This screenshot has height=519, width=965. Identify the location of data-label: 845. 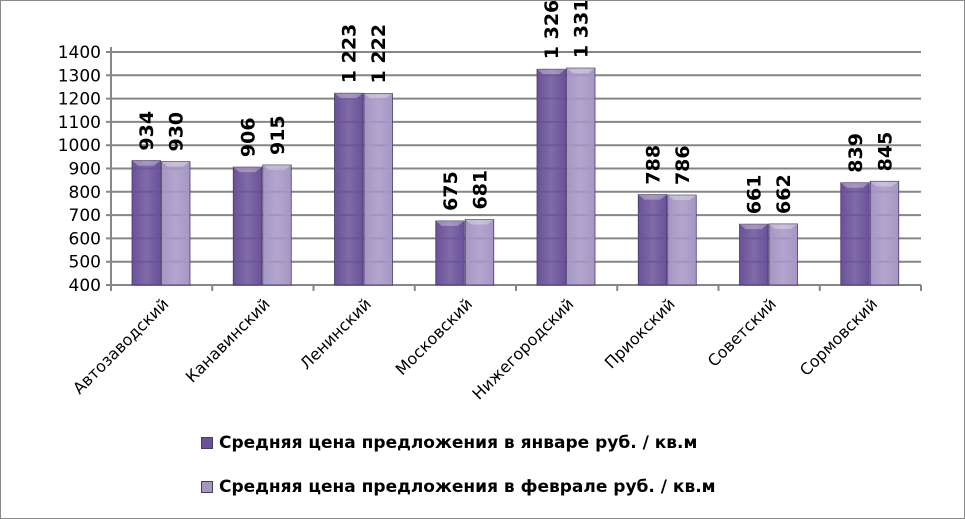
(886, 152).